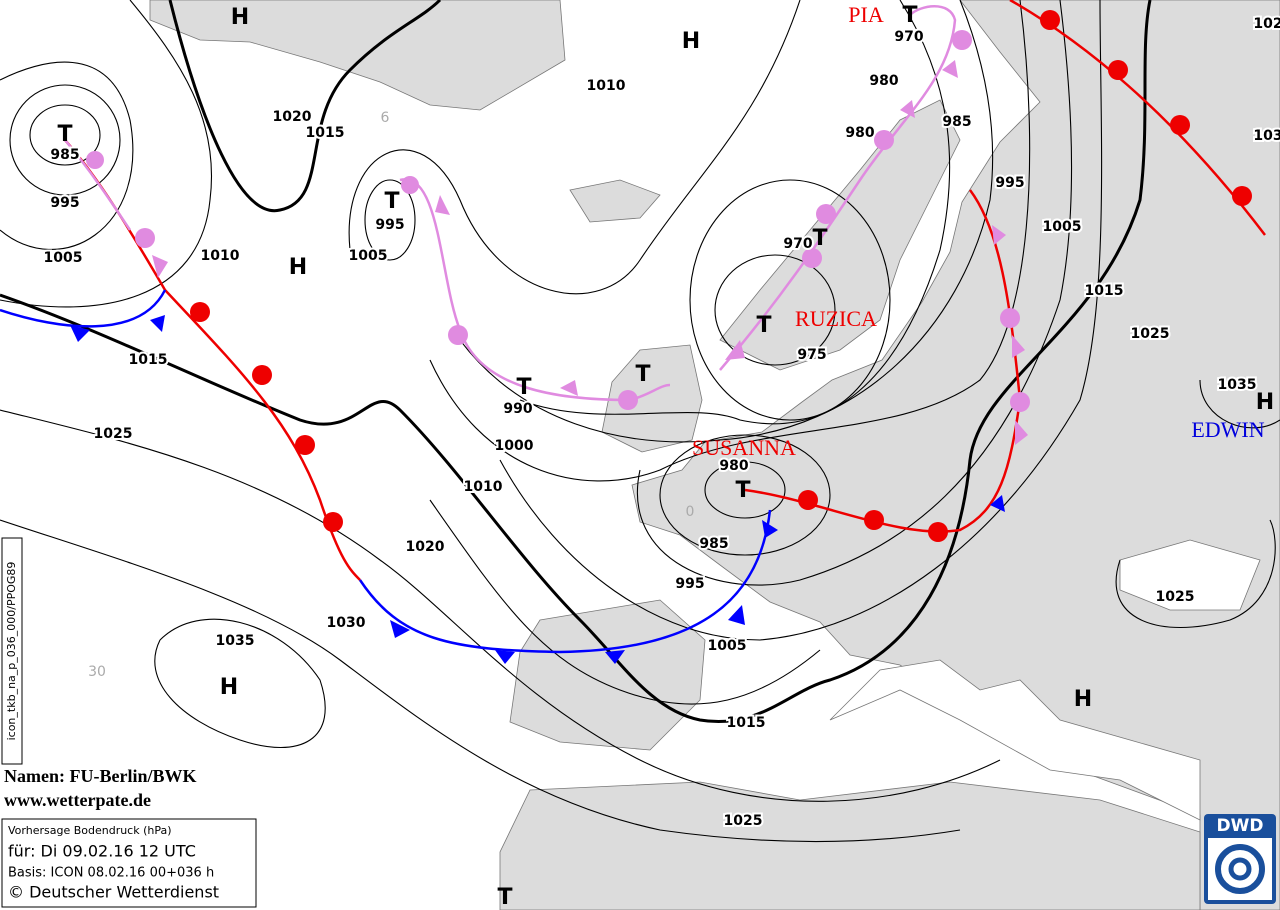  What do you see at coordinates (690, 512) in the screenshot?
I see `grid-label: 0` at bounding box center [690, 512].